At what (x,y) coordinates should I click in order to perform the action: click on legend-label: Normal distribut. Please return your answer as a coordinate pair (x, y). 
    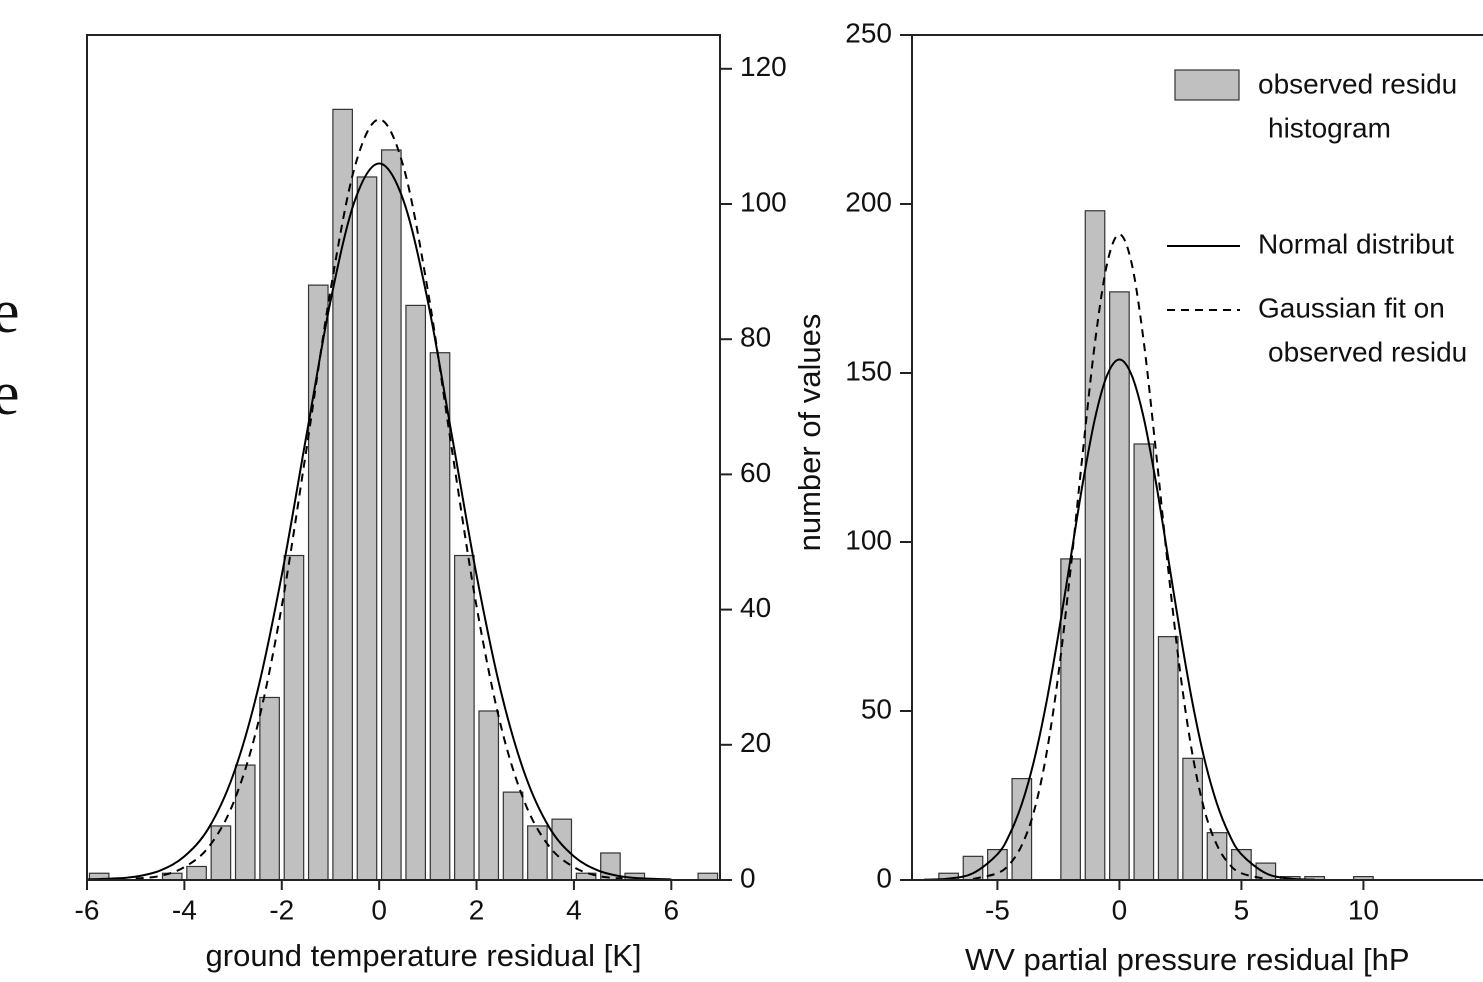
    Looking at the image, I should click on (1356, 243).